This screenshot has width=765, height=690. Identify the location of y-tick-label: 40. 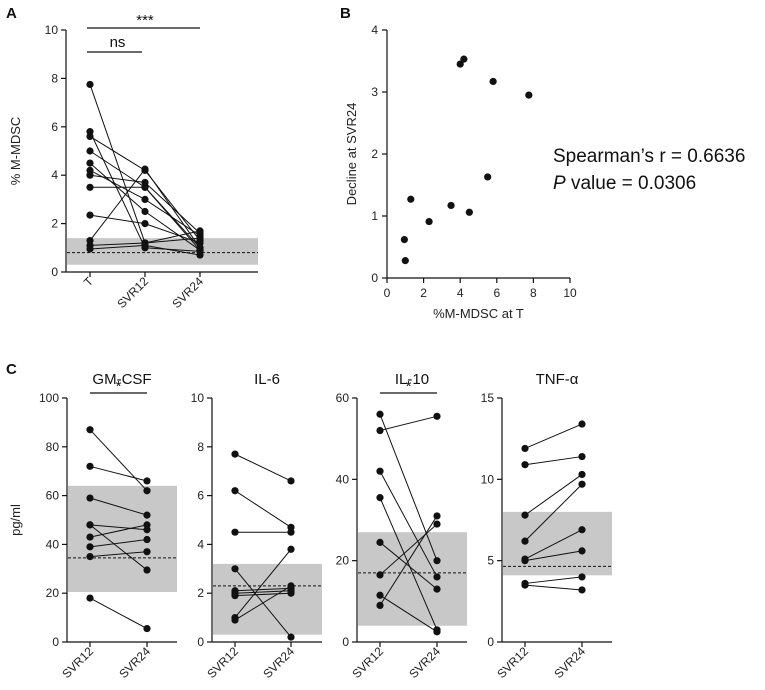
(343, 479).